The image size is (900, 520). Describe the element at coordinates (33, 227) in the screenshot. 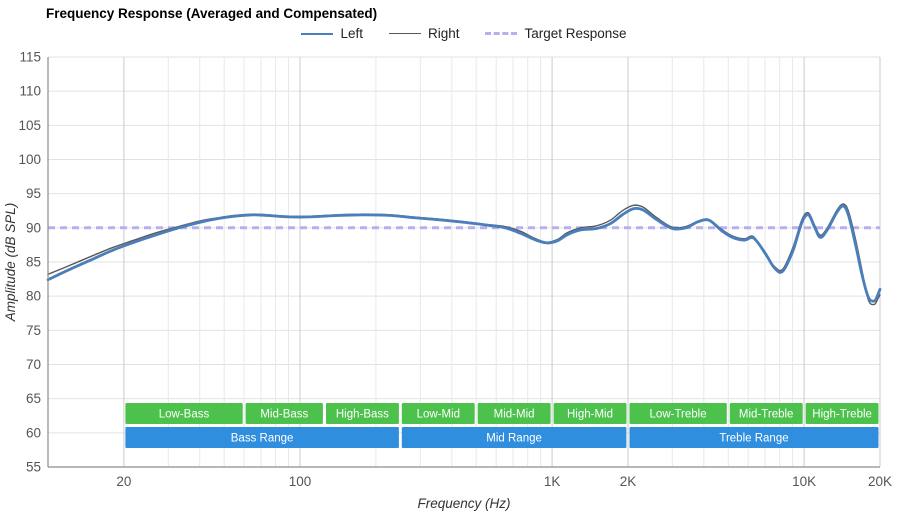

I see `y-tick-label: 90` at that location.